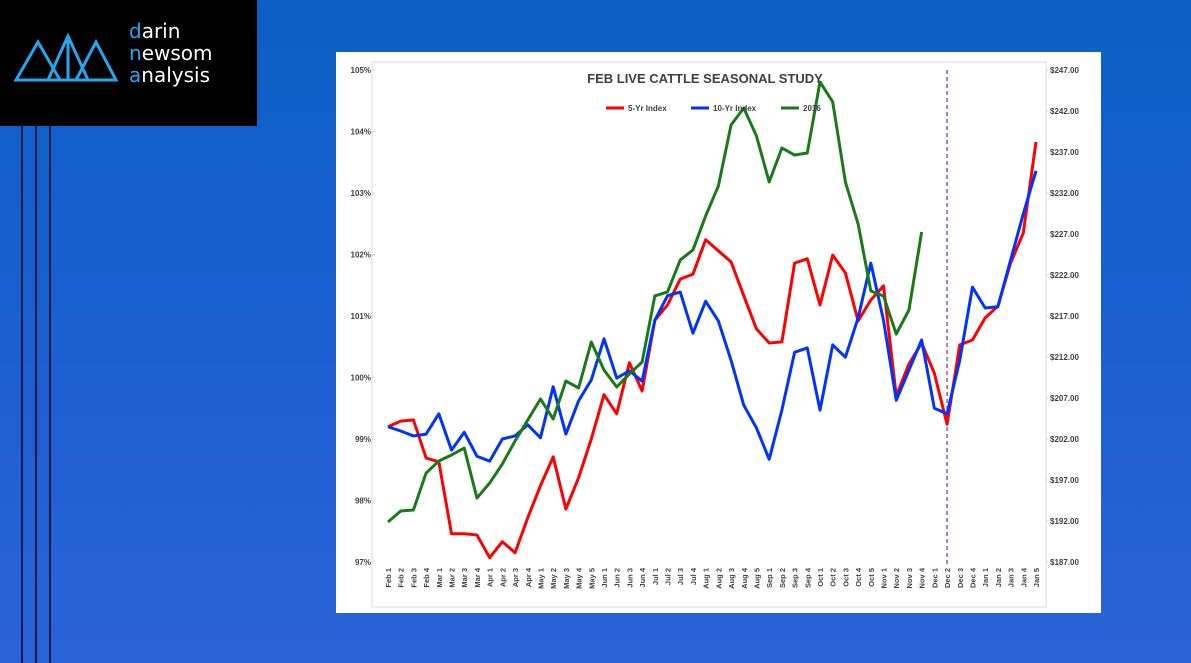 The image size is (1191, 663). Describe the element at coordinates (1064, 111) in the screenshot. I see `y2-tick-label: $242.00` at that location.